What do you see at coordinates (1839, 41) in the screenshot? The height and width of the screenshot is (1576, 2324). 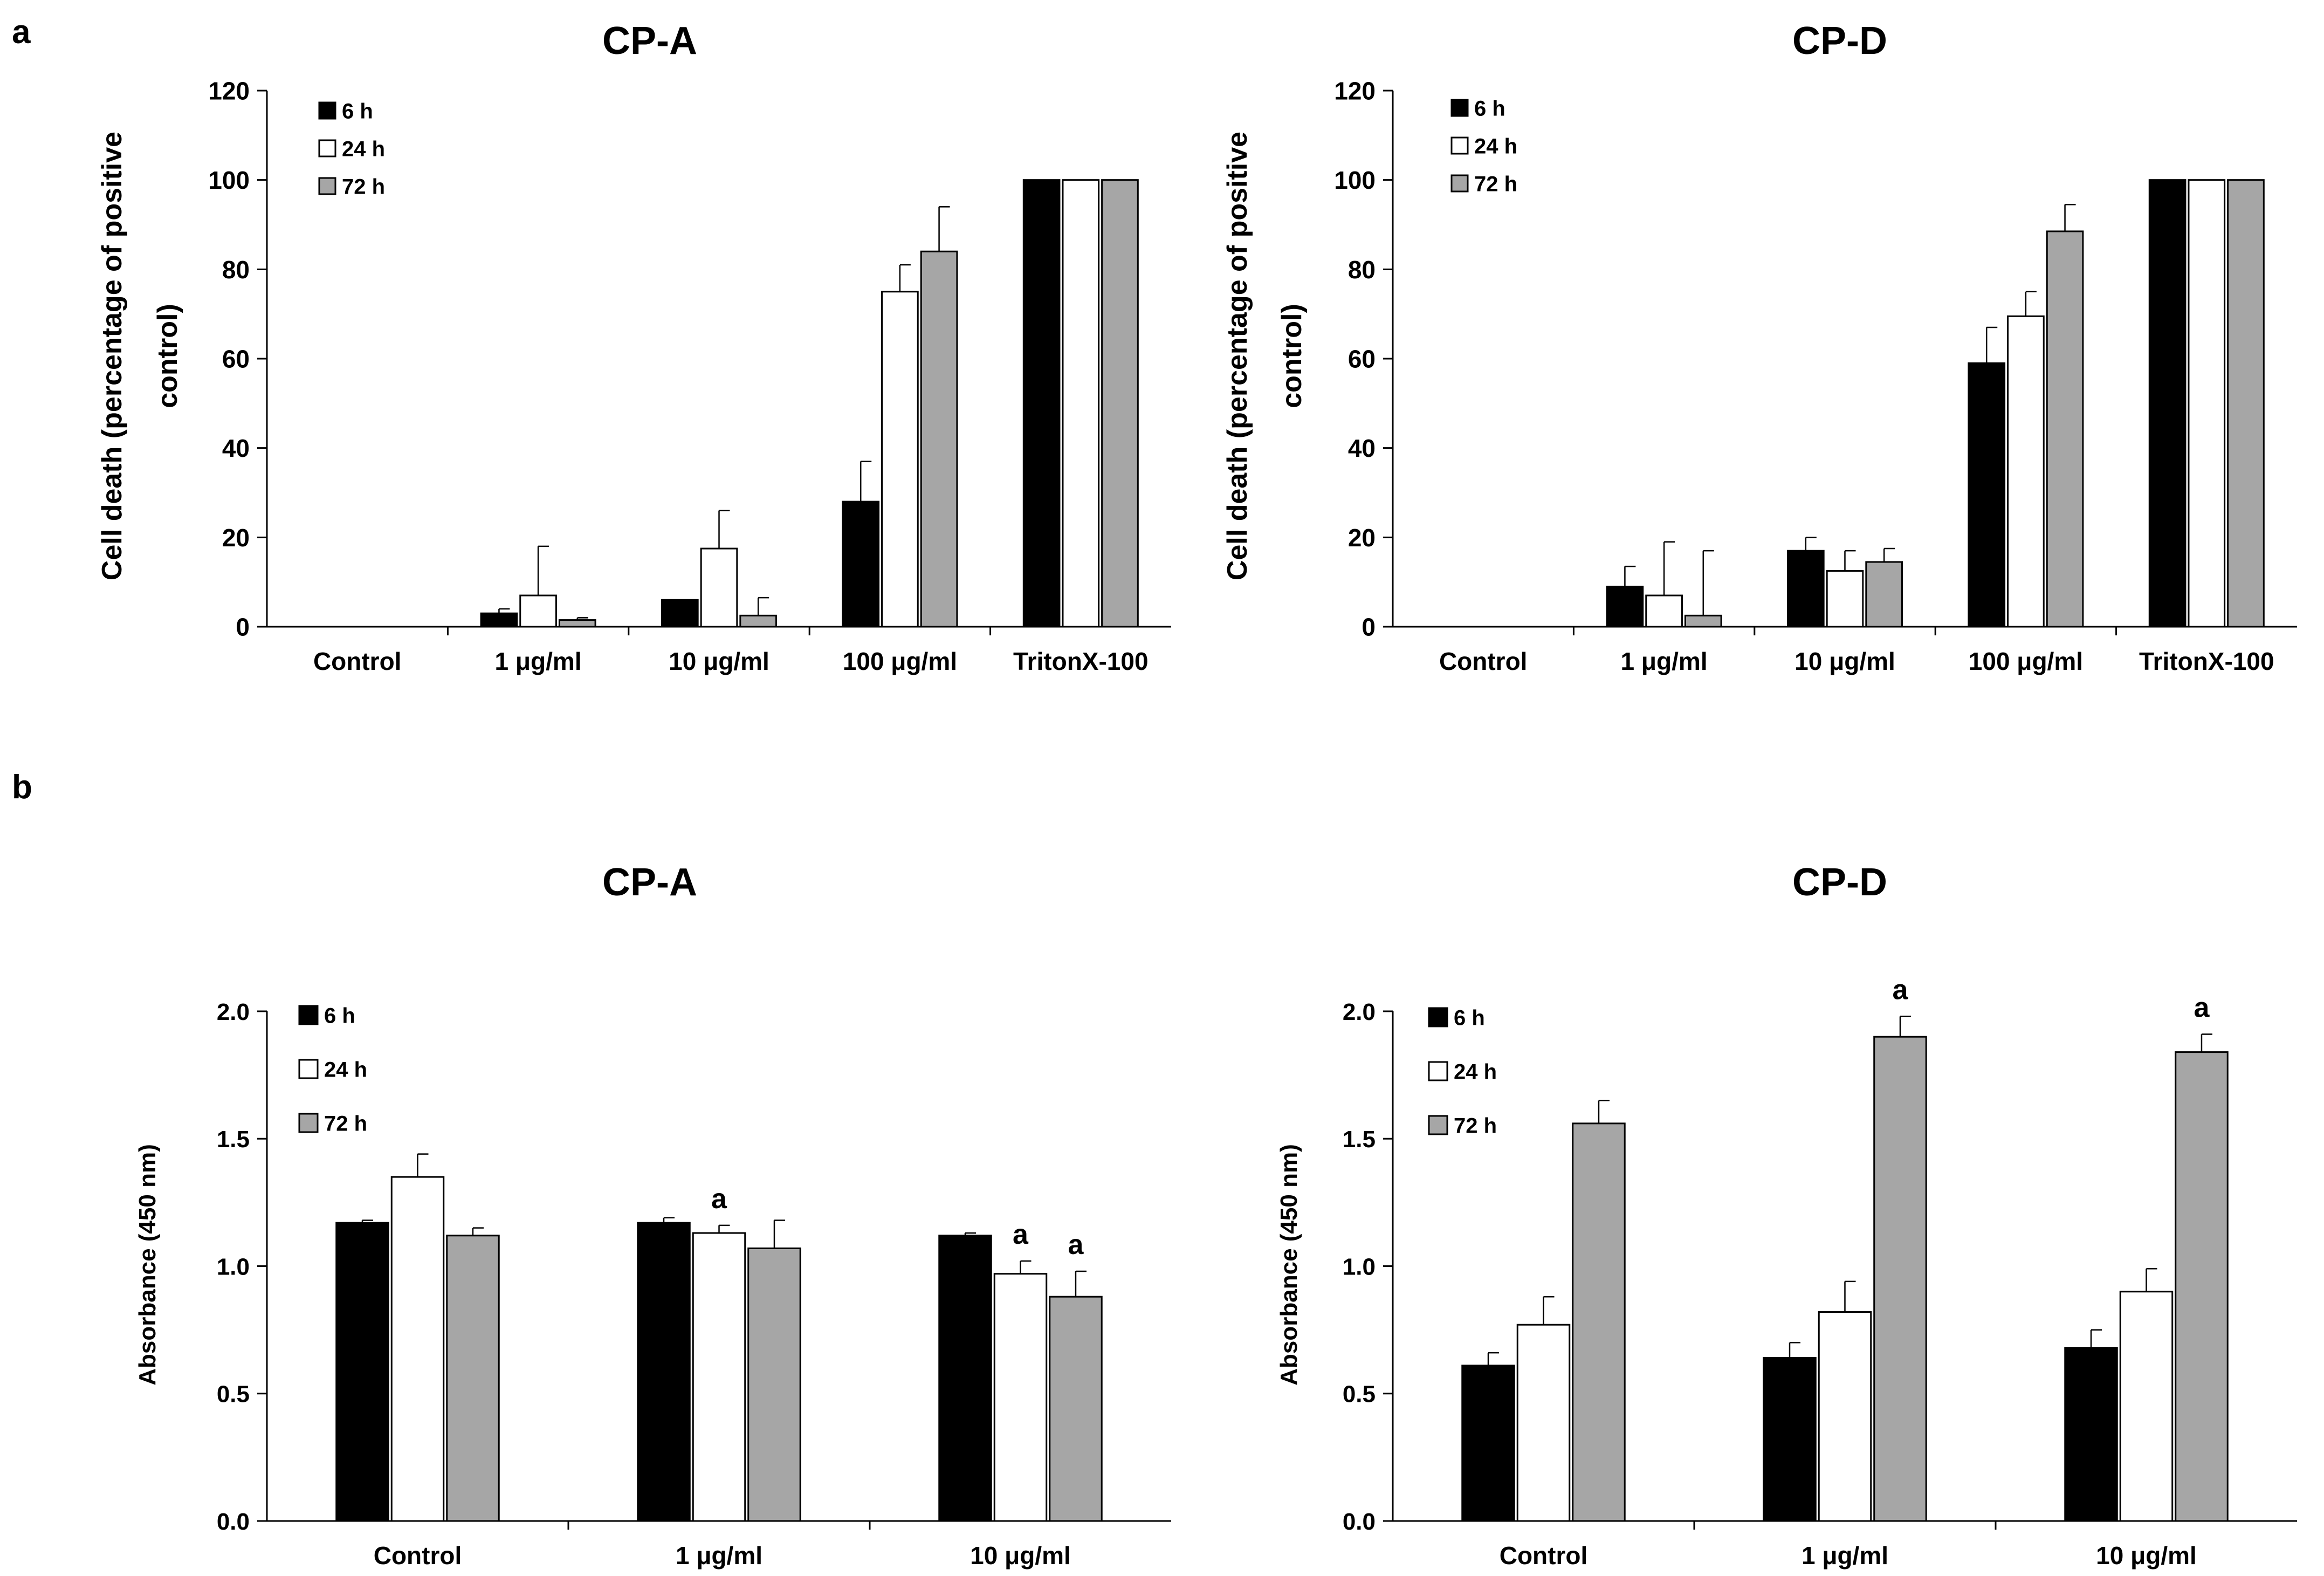 I see `chart-title: CP-D` at bounding box center [1839, 41].